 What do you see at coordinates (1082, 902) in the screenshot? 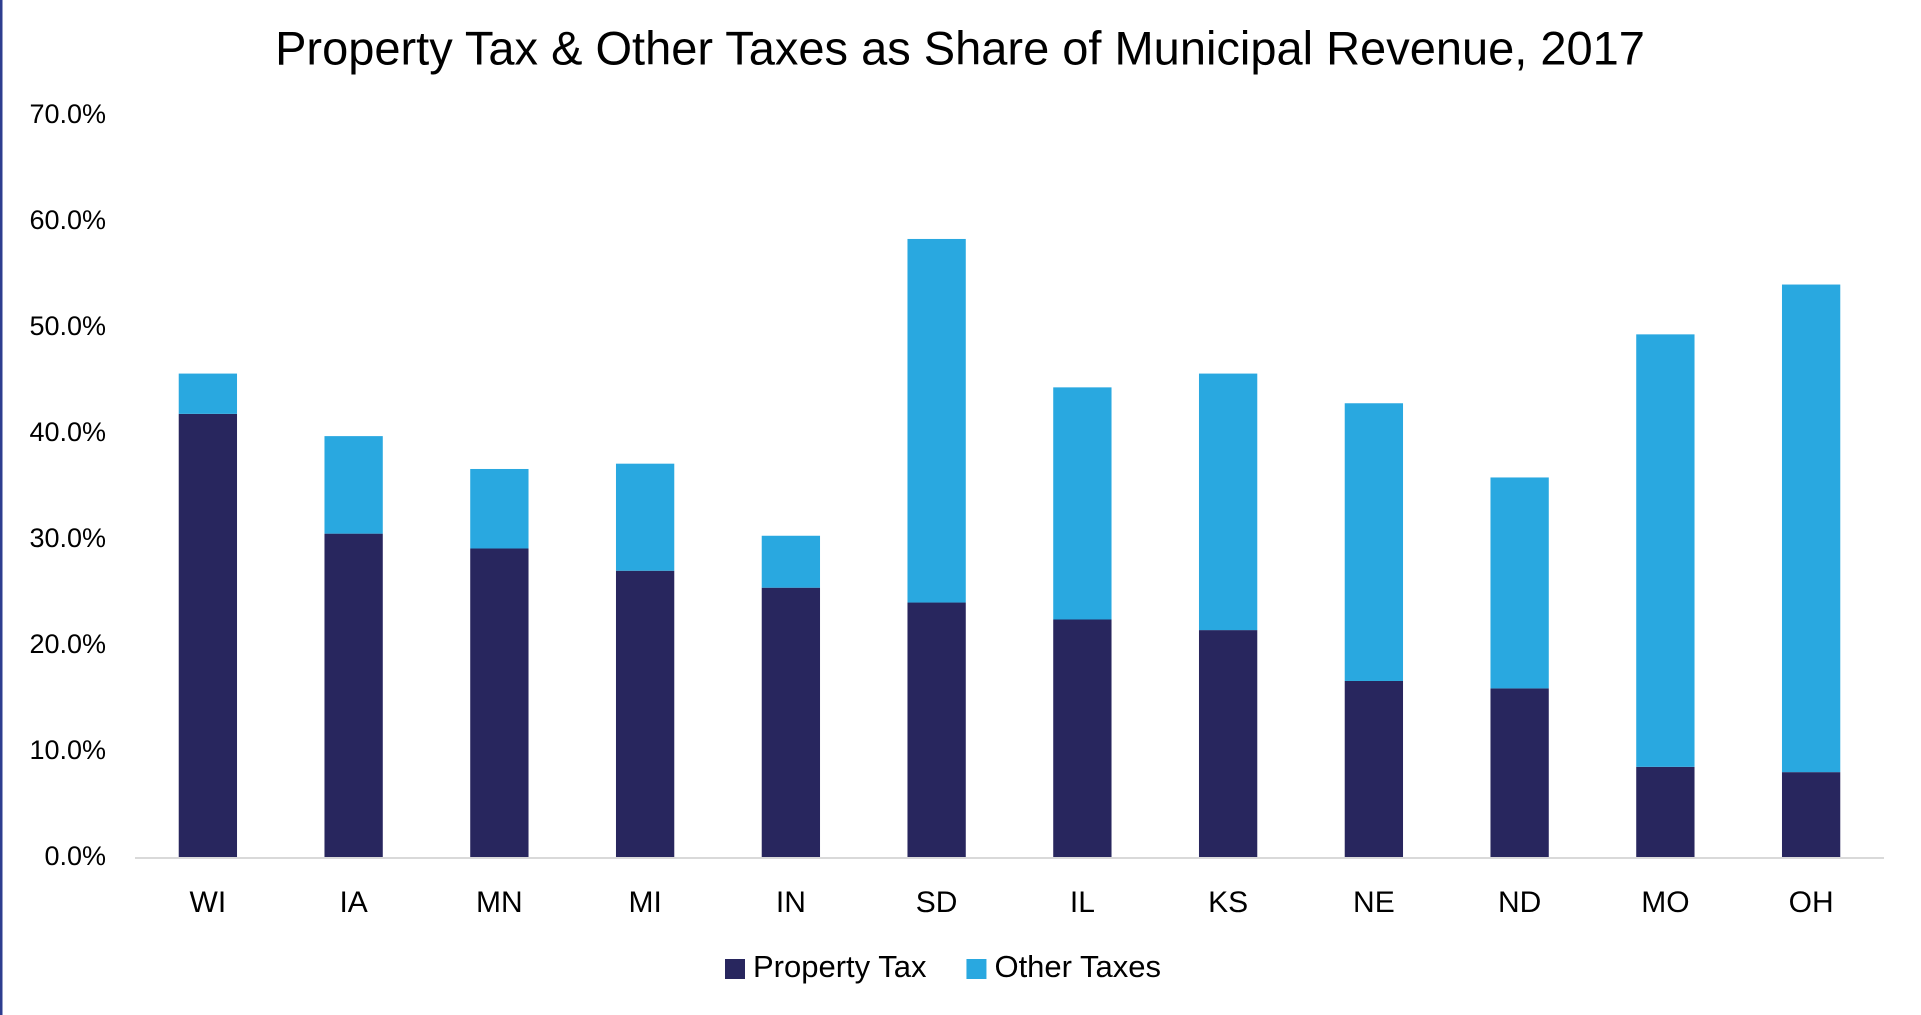
I see `x-tick-label: IL` at bounding box center [1082, 902].